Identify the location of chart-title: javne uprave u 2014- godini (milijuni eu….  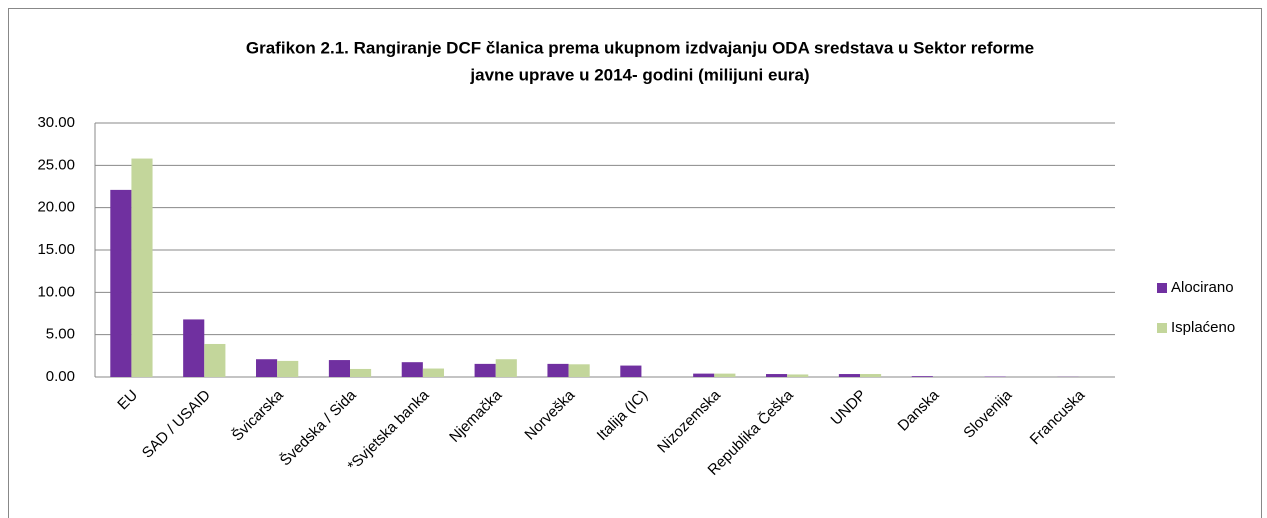
(639, 74).